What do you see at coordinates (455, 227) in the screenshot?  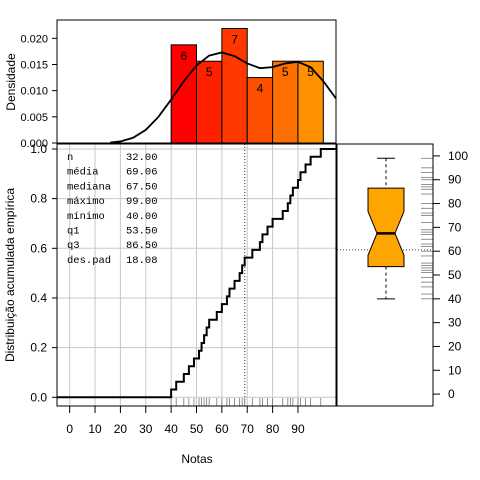 I see `boxplot-ytick-label: 70` at bounding box center [455, 227].